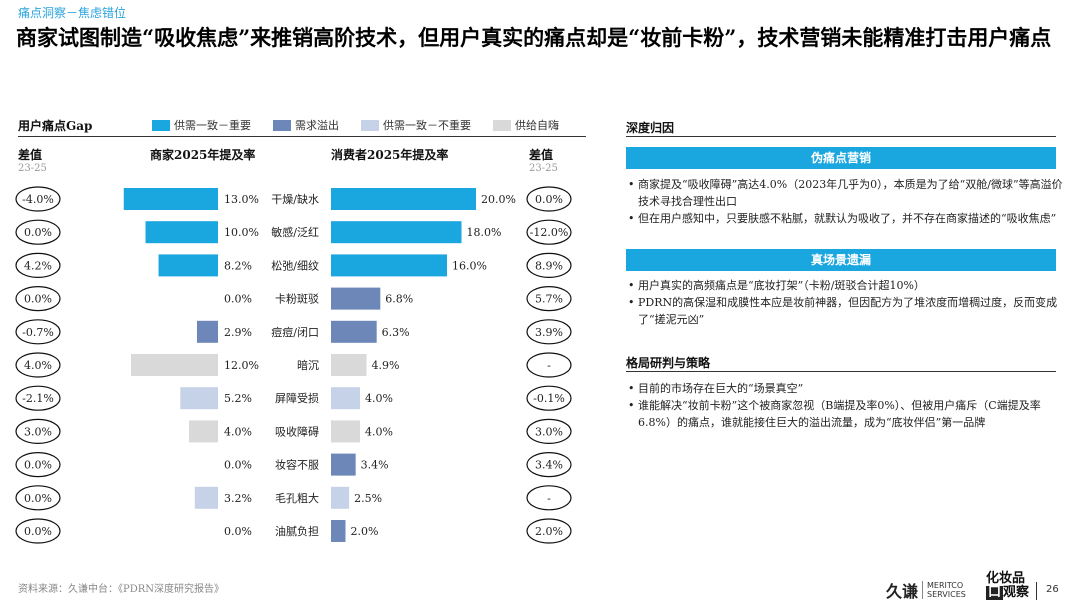  What do you see at coordinates (365, 531) in the screenshot?
I see `consumer-value-label: 2.0%` at bounding box center [365, 531].